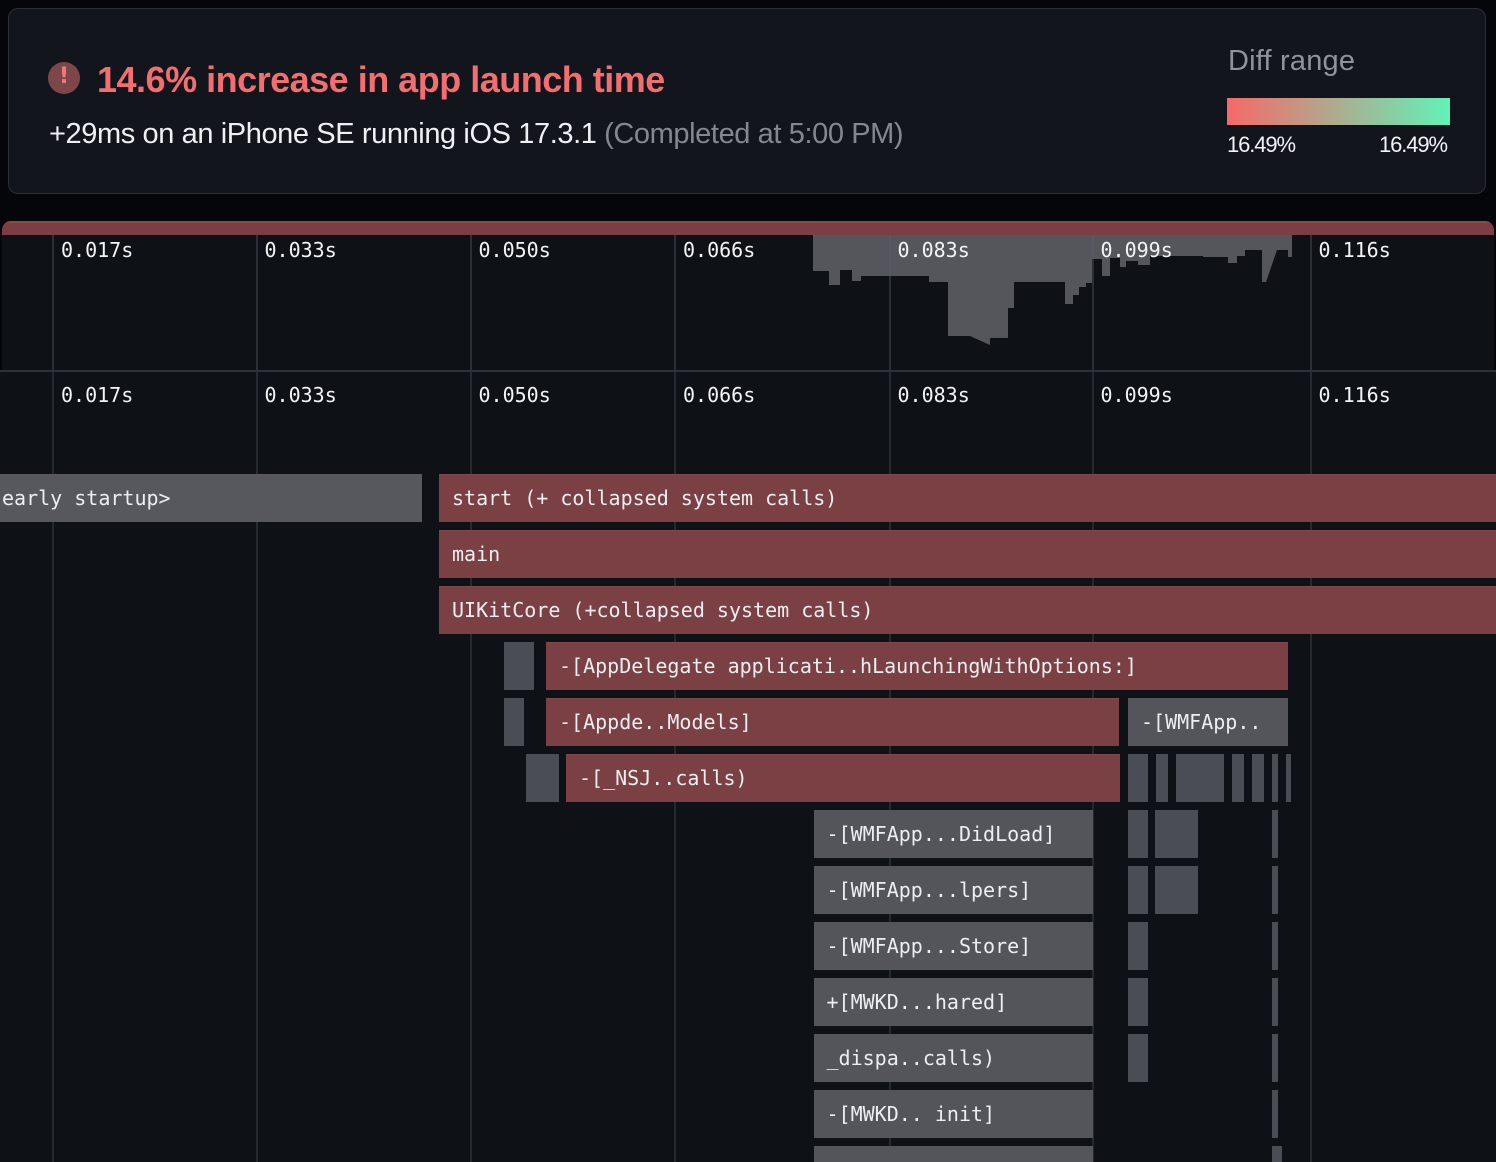 This screenshot has height=1162, width=1496. What do you see at coordinates (1292, 61) in the screenshot?
I see `diff-range-label: Diff range` at bounding box center [1292, 61].